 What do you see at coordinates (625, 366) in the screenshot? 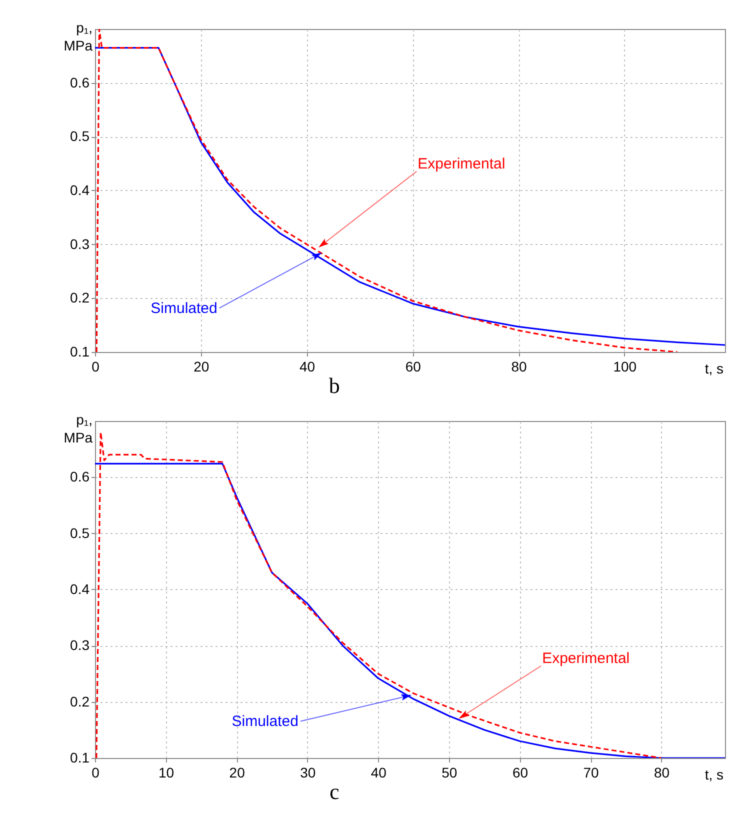
I see `x-tick-label: 100` at bounding box center [625, 366].